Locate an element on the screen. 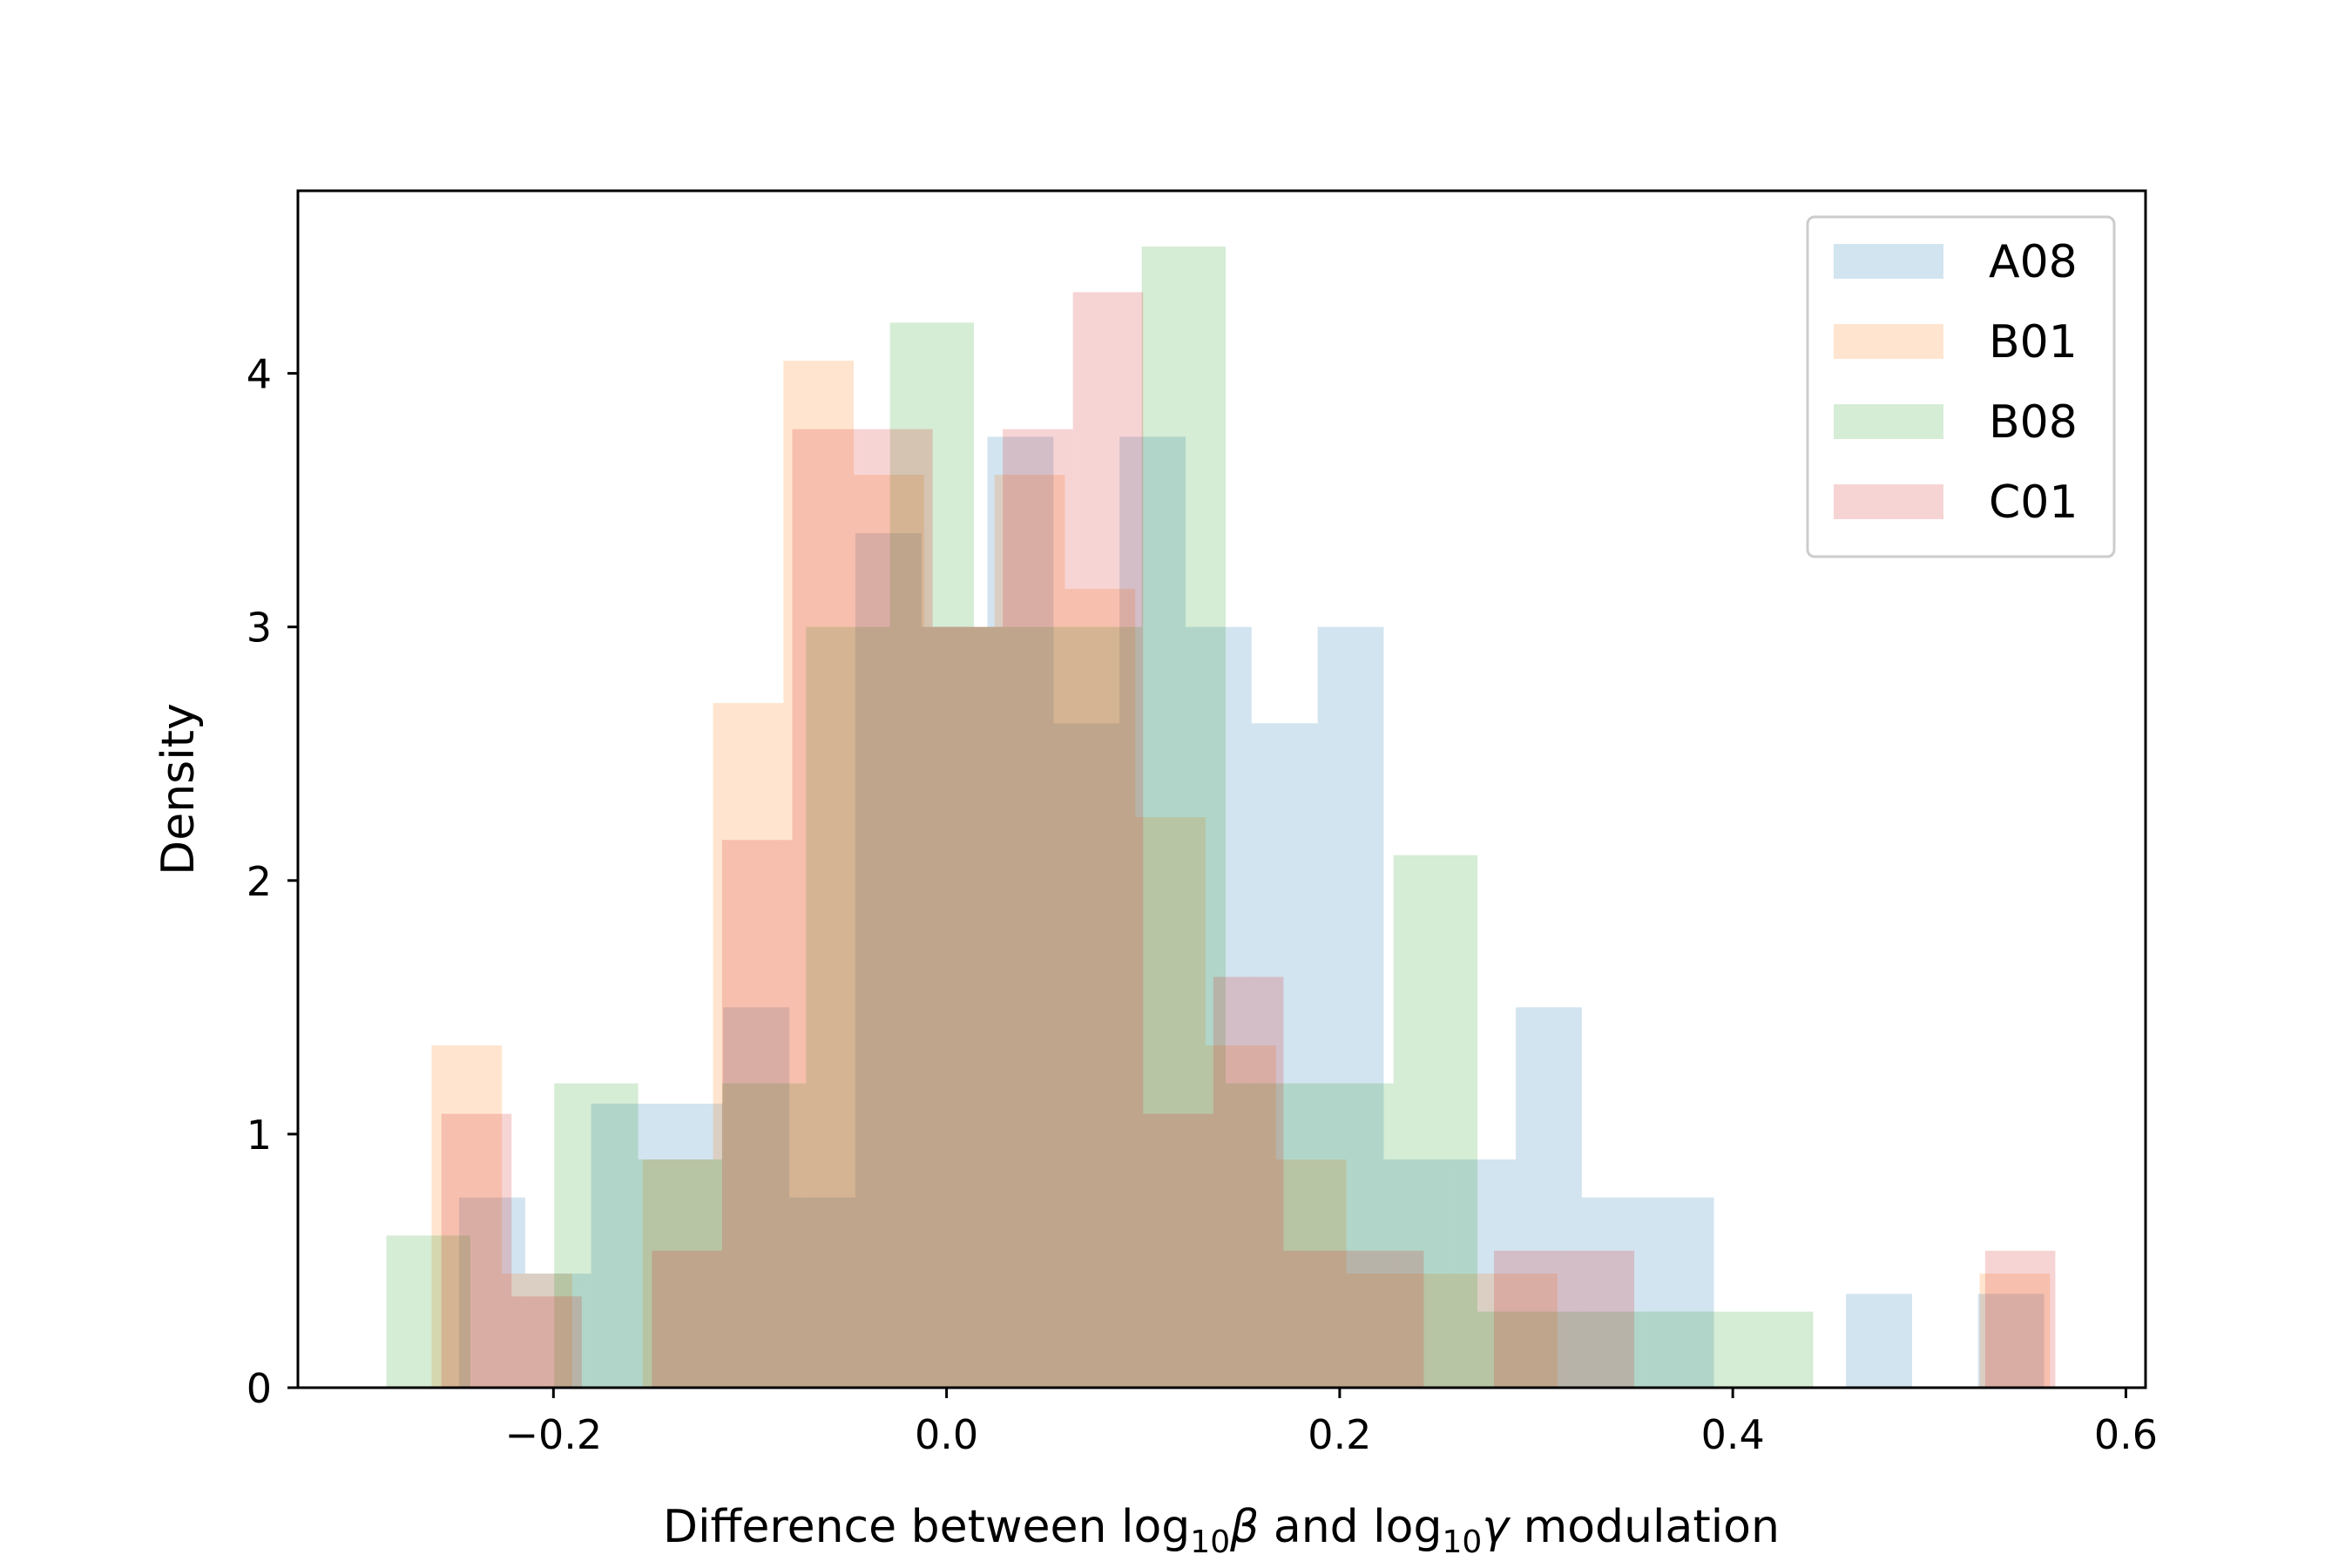 The width and height of the screenshot is (2352, 1568). y-tick-label: 3 is located at coordinates (260, 628).